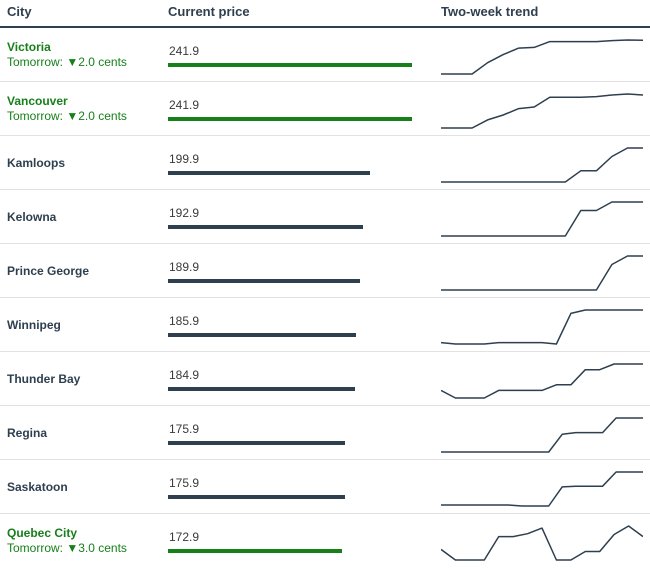 The image size is (650, 568). What do you see at coordinates (184, 159) in the screenshot?
I see `price-value: 199.9` at bounding box center [184, 159].